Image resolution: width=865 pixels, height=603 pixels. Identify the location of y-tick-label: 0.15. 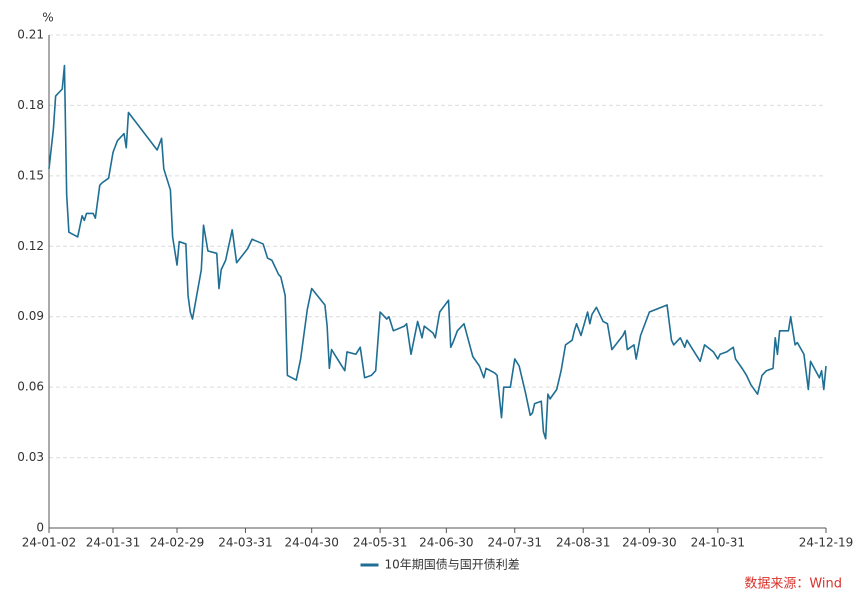
(30, 175).